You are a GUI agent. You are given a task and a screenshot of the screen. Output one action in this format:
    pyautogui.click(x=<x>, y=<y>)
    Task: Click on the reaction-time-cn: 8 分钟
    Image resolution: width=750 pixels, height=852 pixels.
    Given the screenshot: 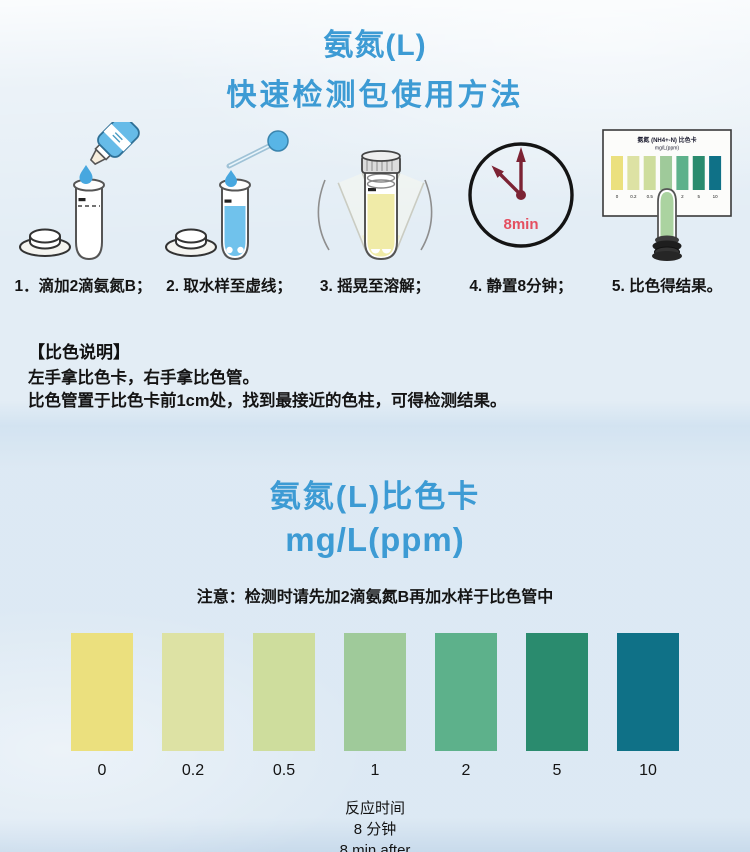 What is the action you would take?
    pyautogui.click(x=375, y=829)
    